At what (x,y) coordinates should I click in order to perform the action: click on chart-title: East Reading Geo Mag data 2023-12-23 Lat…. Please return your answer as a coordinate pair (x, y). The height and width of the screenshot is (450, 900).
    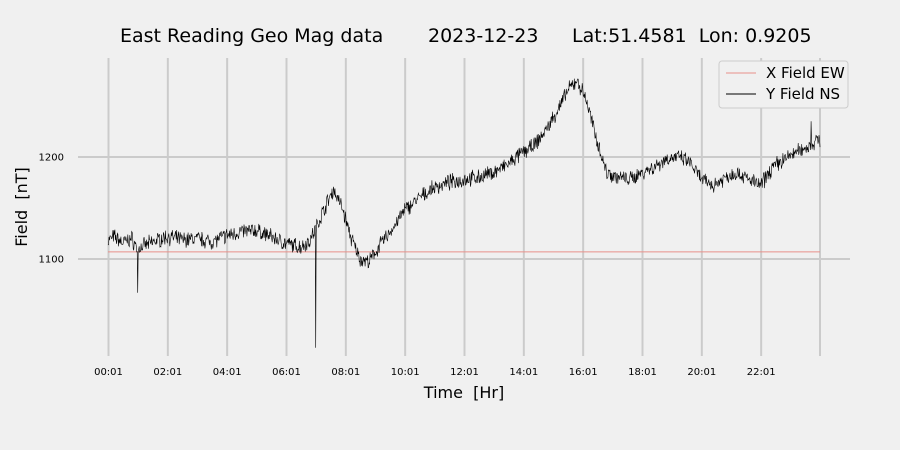
    Looking at the image, I should click on (466, 36).